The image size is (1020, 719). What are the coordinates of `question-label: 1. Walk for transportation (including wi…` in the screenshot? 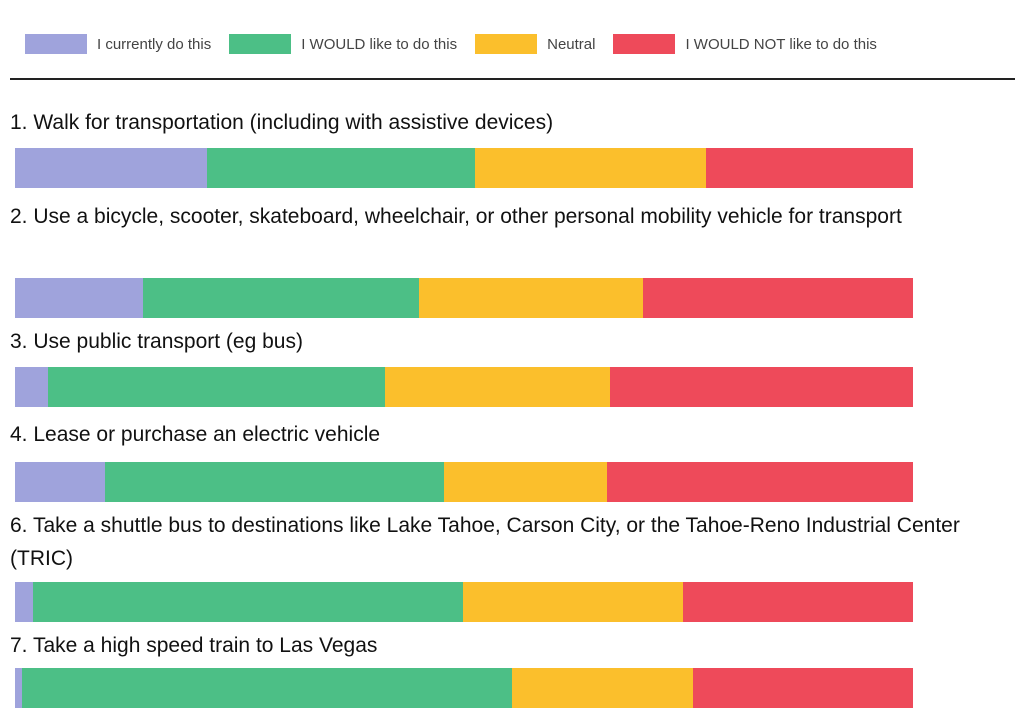 It's located at (282, 122).